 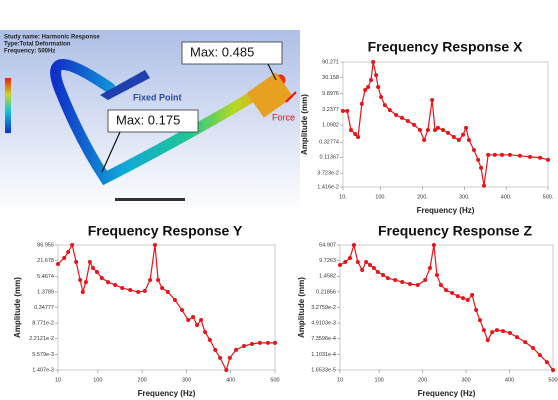 I want to click on y-tick-label: 1.407e-3, so click(x=43, y=370).